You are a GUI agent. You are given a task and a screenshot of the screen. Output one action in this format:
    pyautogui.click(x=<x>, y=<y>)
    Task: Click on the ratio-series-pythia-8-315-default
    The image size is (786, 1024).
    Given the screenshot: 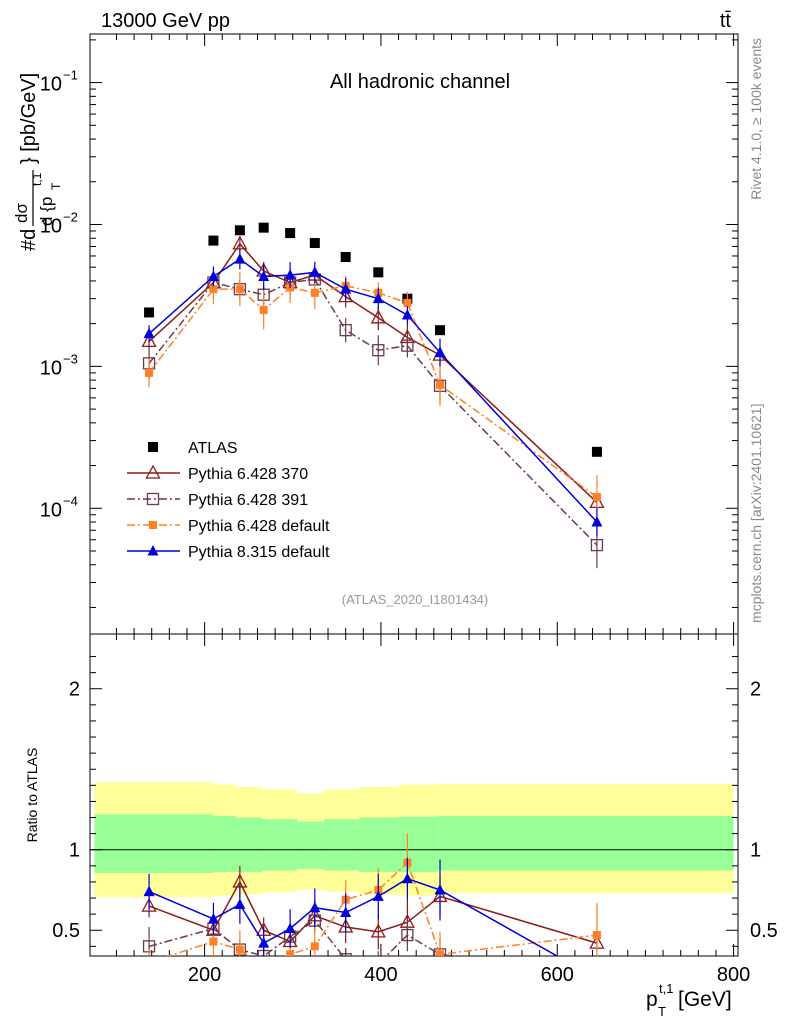 What is the action you would take?
    pyautogui.click(x=351, y=906)
    